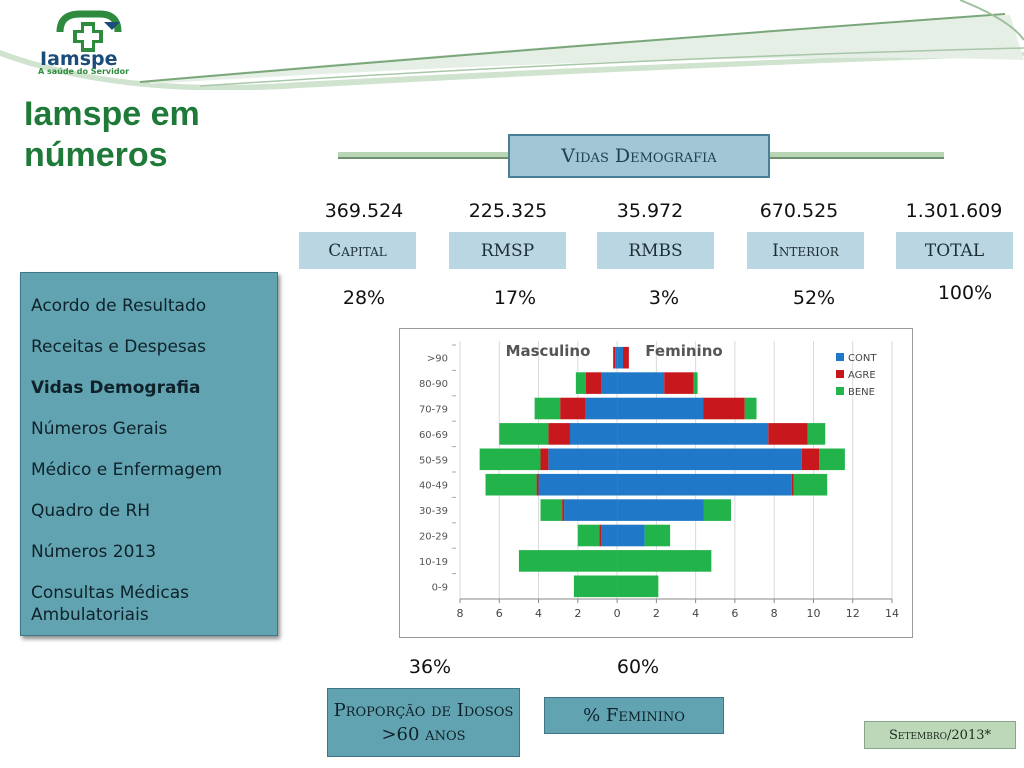 This screenshot has width=1024, height=768. I want to click on elderly-percentage: 36%, so click(430, 667).